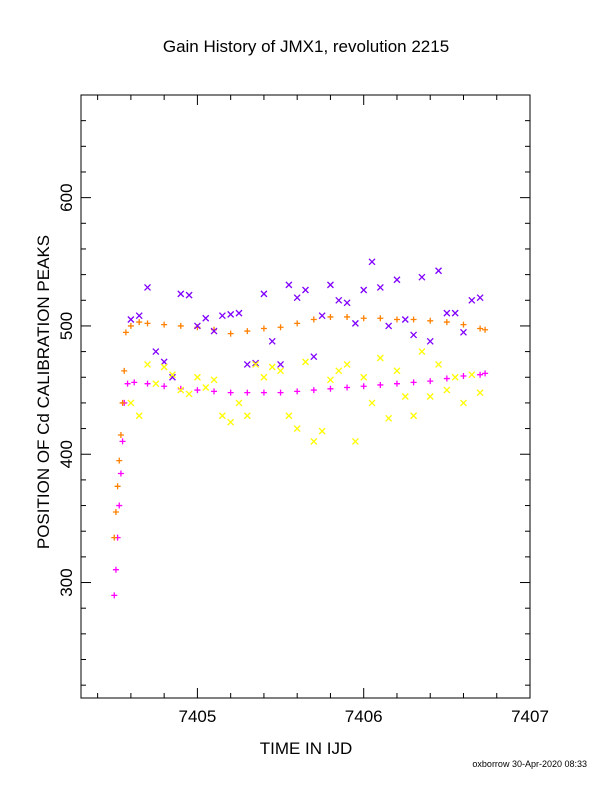 The width and height of the screenshot is (612, 792). I want to click on x-axis-title: TIME IN IJD, so click(306, 748).